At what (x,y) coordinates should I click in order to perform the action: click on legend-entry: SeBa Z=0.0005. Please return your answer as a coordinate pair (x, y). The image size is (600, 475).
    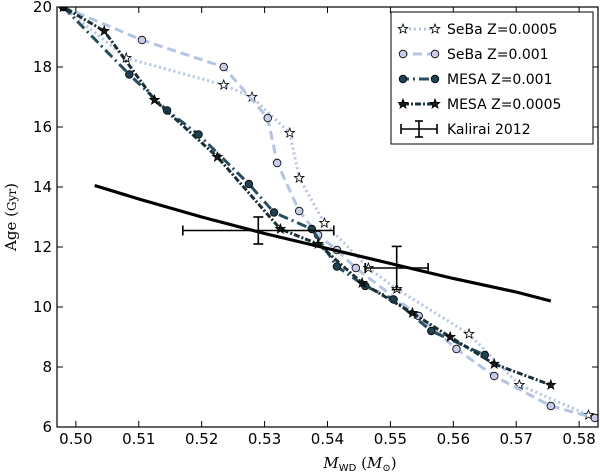
    Looking at the image, I should click on (477, 30).